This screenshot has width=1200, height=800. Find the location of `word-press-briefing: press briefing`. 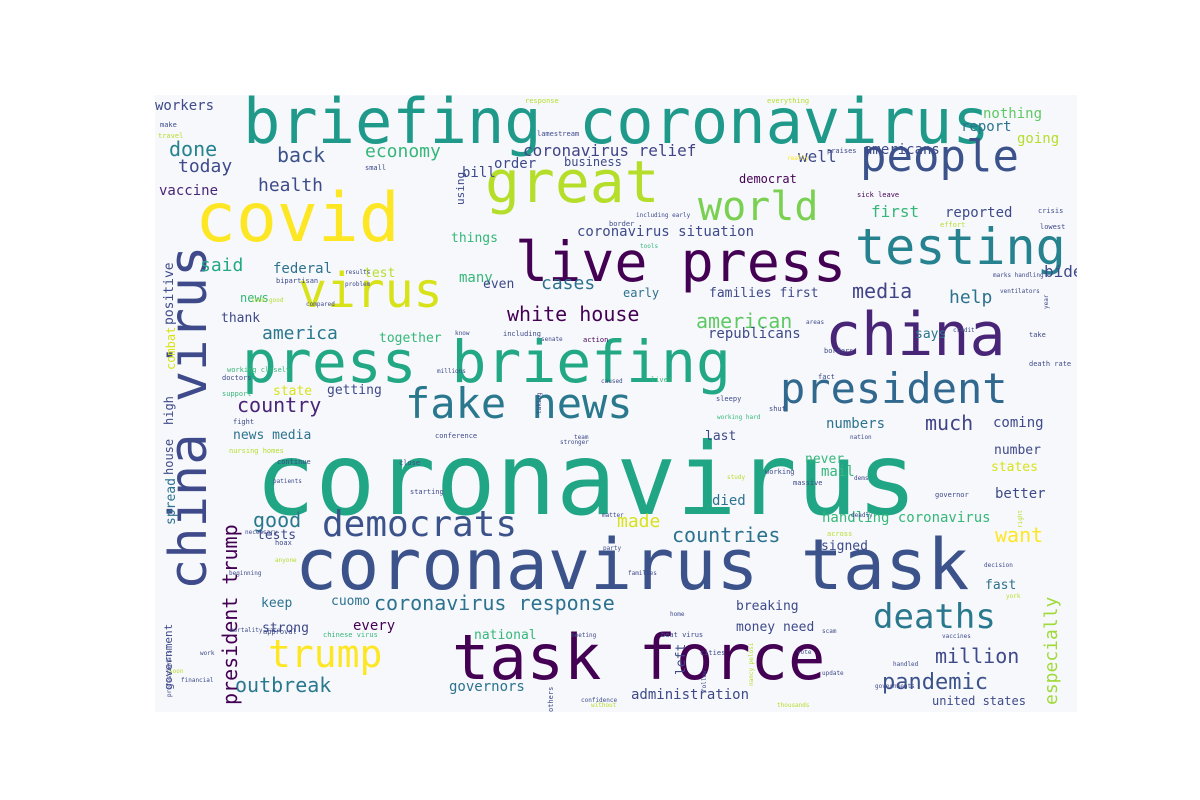

word-press-briefing: press briefing is located at coordinates (486, 362).